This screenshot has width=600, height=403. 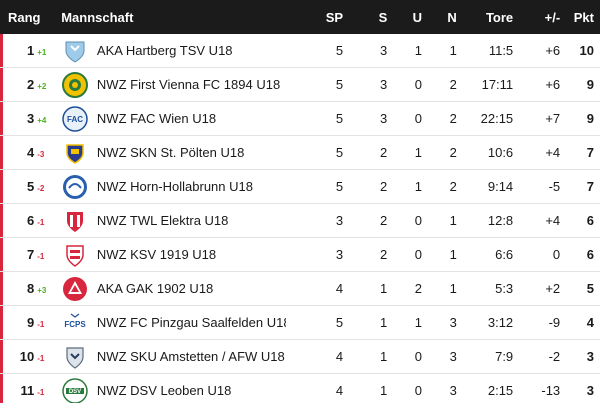 I want to click on header-s: S, so click(x=383, y=17).